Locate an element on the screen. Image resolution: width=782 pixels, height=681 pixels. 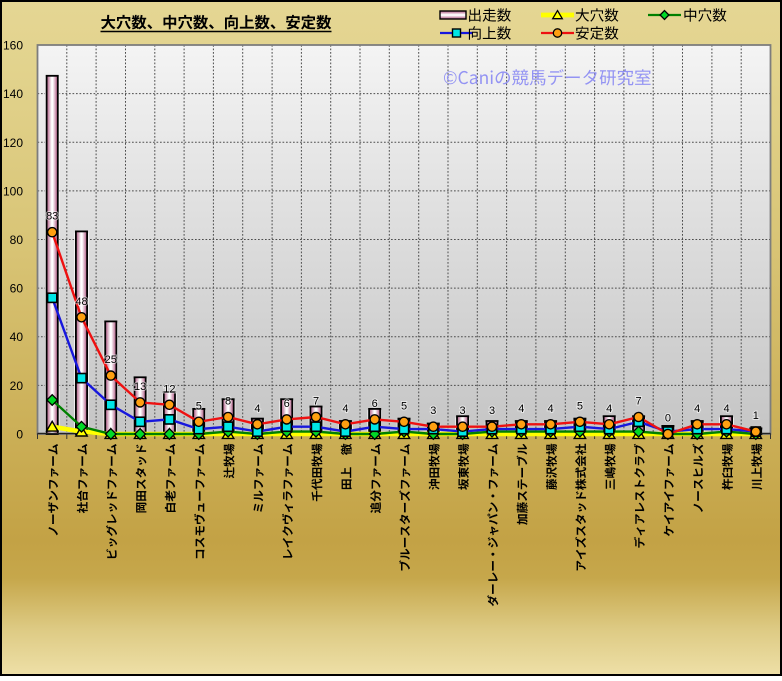
svg-text: 13 is located at coordinates (140, 387).